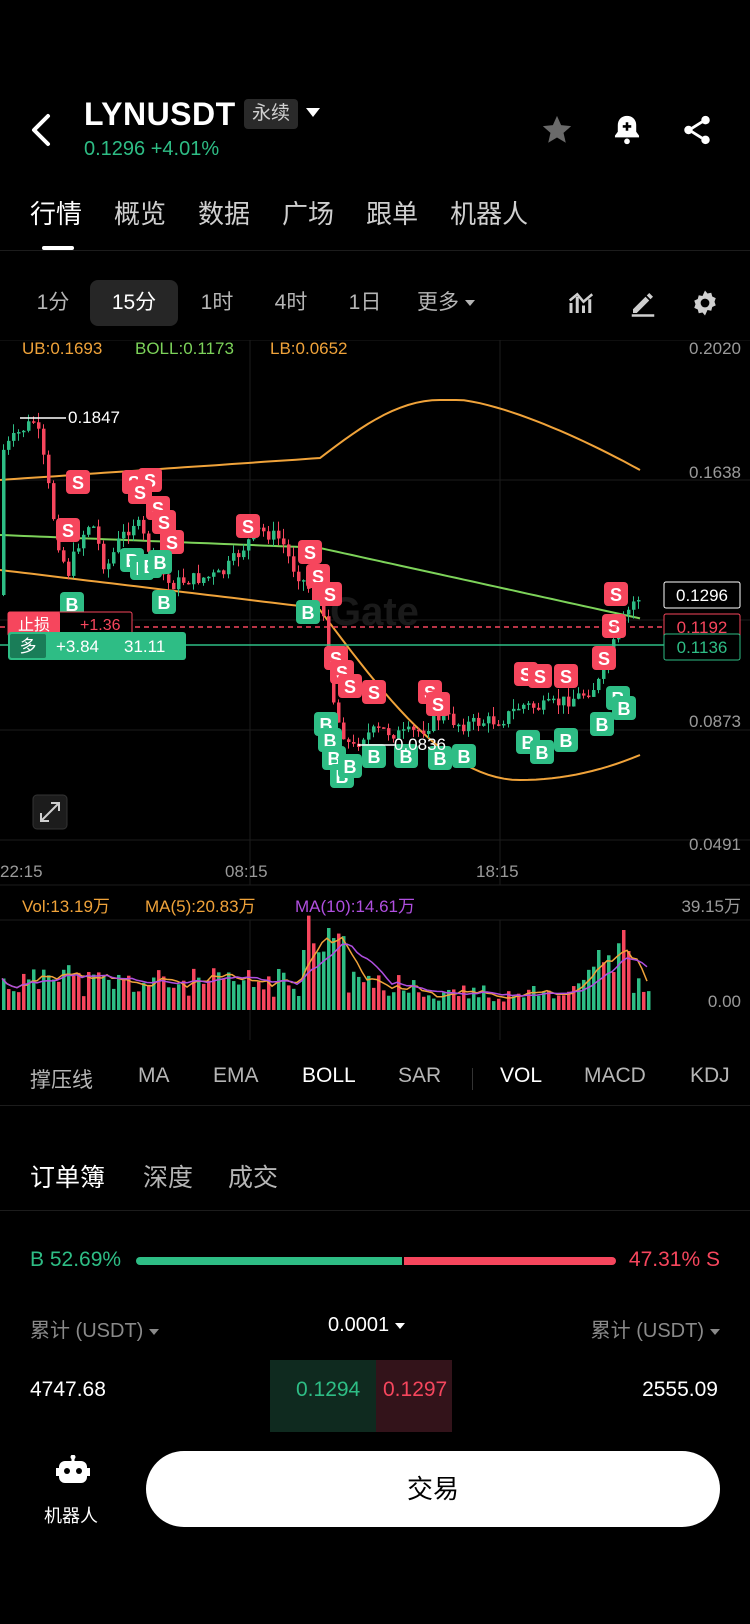  What do you see at coordinates (291, 302) in the screenshot?
I see `timeframe-4h: 4时` at bounding box center [291, 302].